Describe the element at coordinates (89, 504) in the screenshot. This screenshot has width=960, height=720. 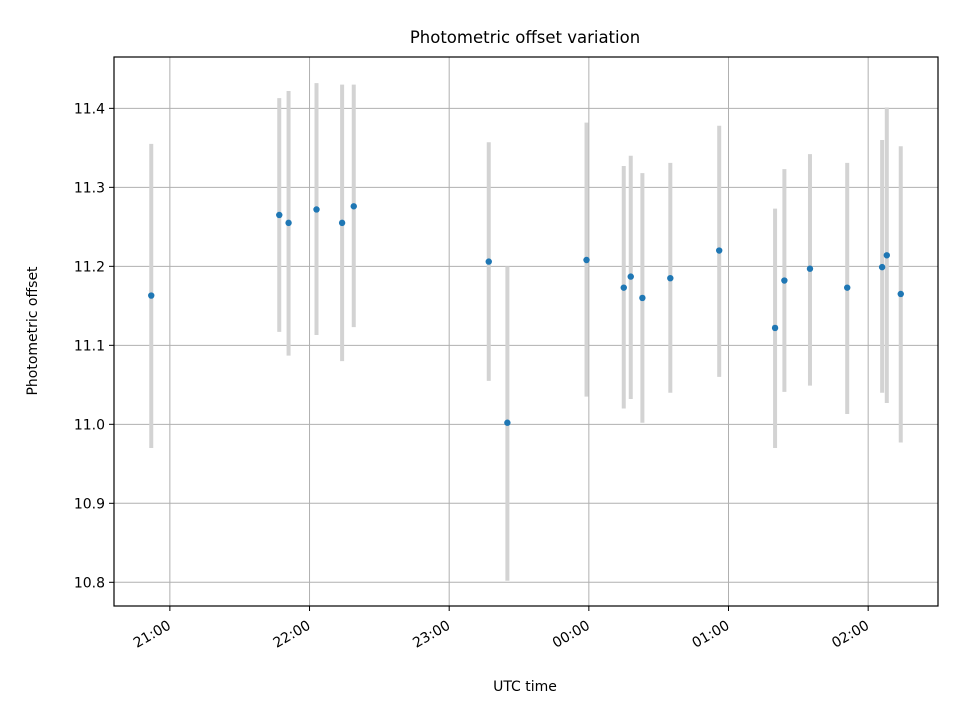
I see `y-tick-label: 10.9` at that location.